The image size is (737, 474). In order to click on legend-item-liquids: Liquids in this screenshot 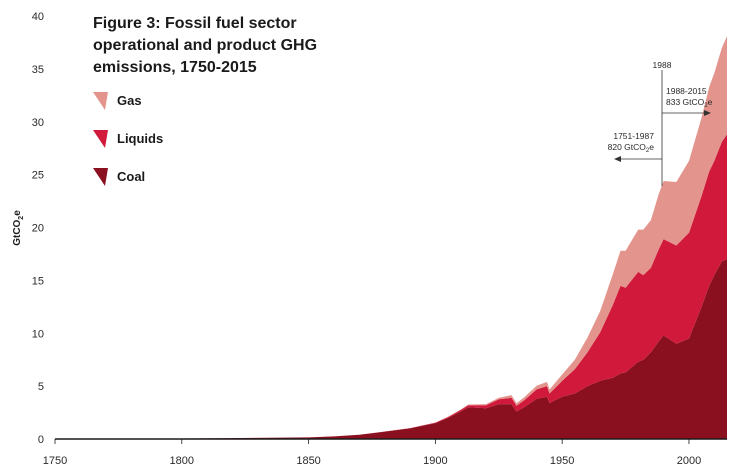, I will do `click(128, 139)`.